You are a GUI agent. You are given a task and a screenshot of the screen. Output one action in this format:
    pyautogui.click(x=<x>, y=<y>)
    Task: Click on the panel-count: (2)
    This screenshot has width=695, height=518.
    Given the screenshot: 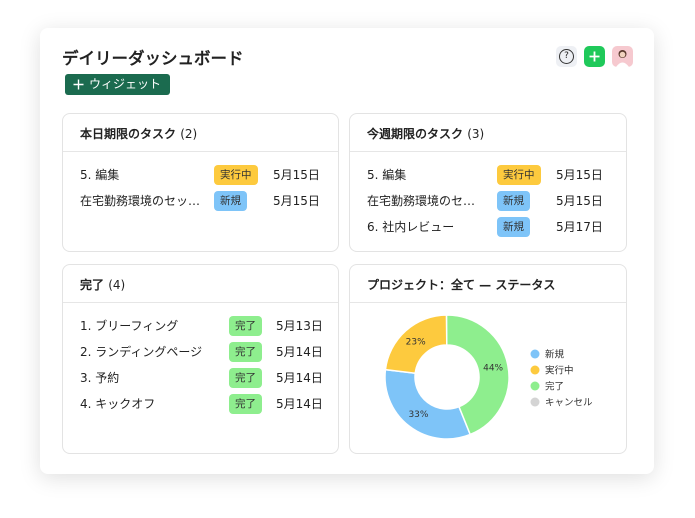 What is the action you would take?
    pyautogui.click(x=189, y=134)
    